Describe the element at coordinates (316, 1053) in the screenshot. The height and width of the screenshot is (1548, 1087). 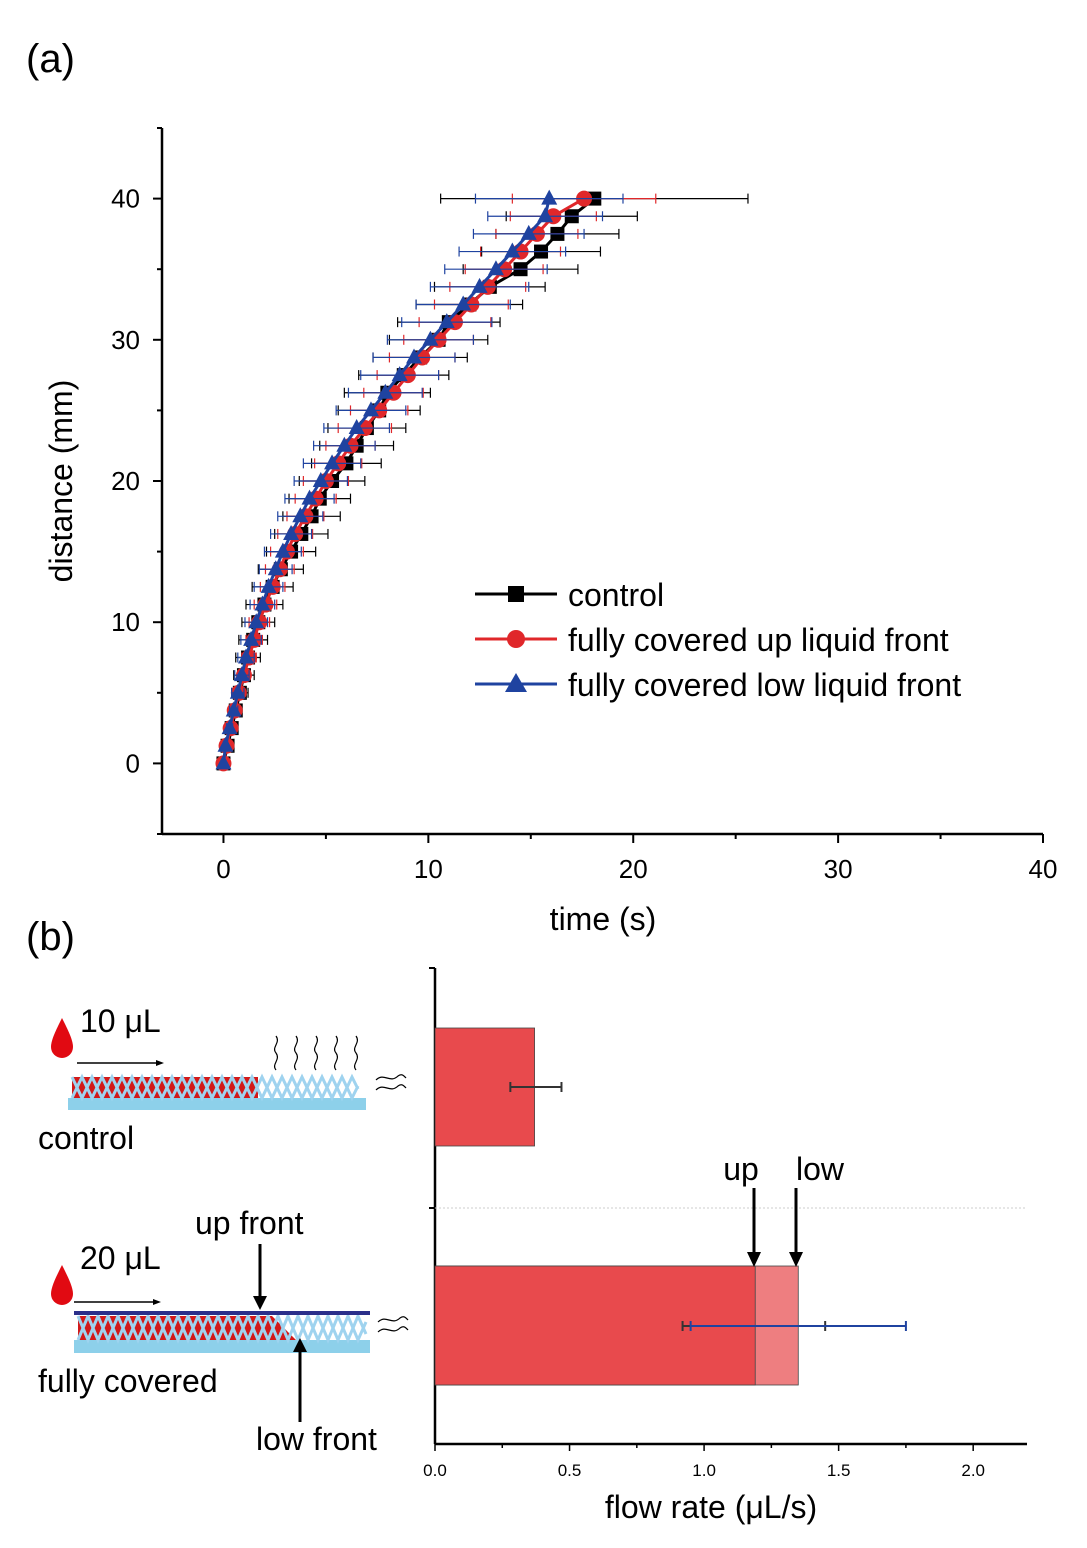
I see `evaporation-icon` at that location.